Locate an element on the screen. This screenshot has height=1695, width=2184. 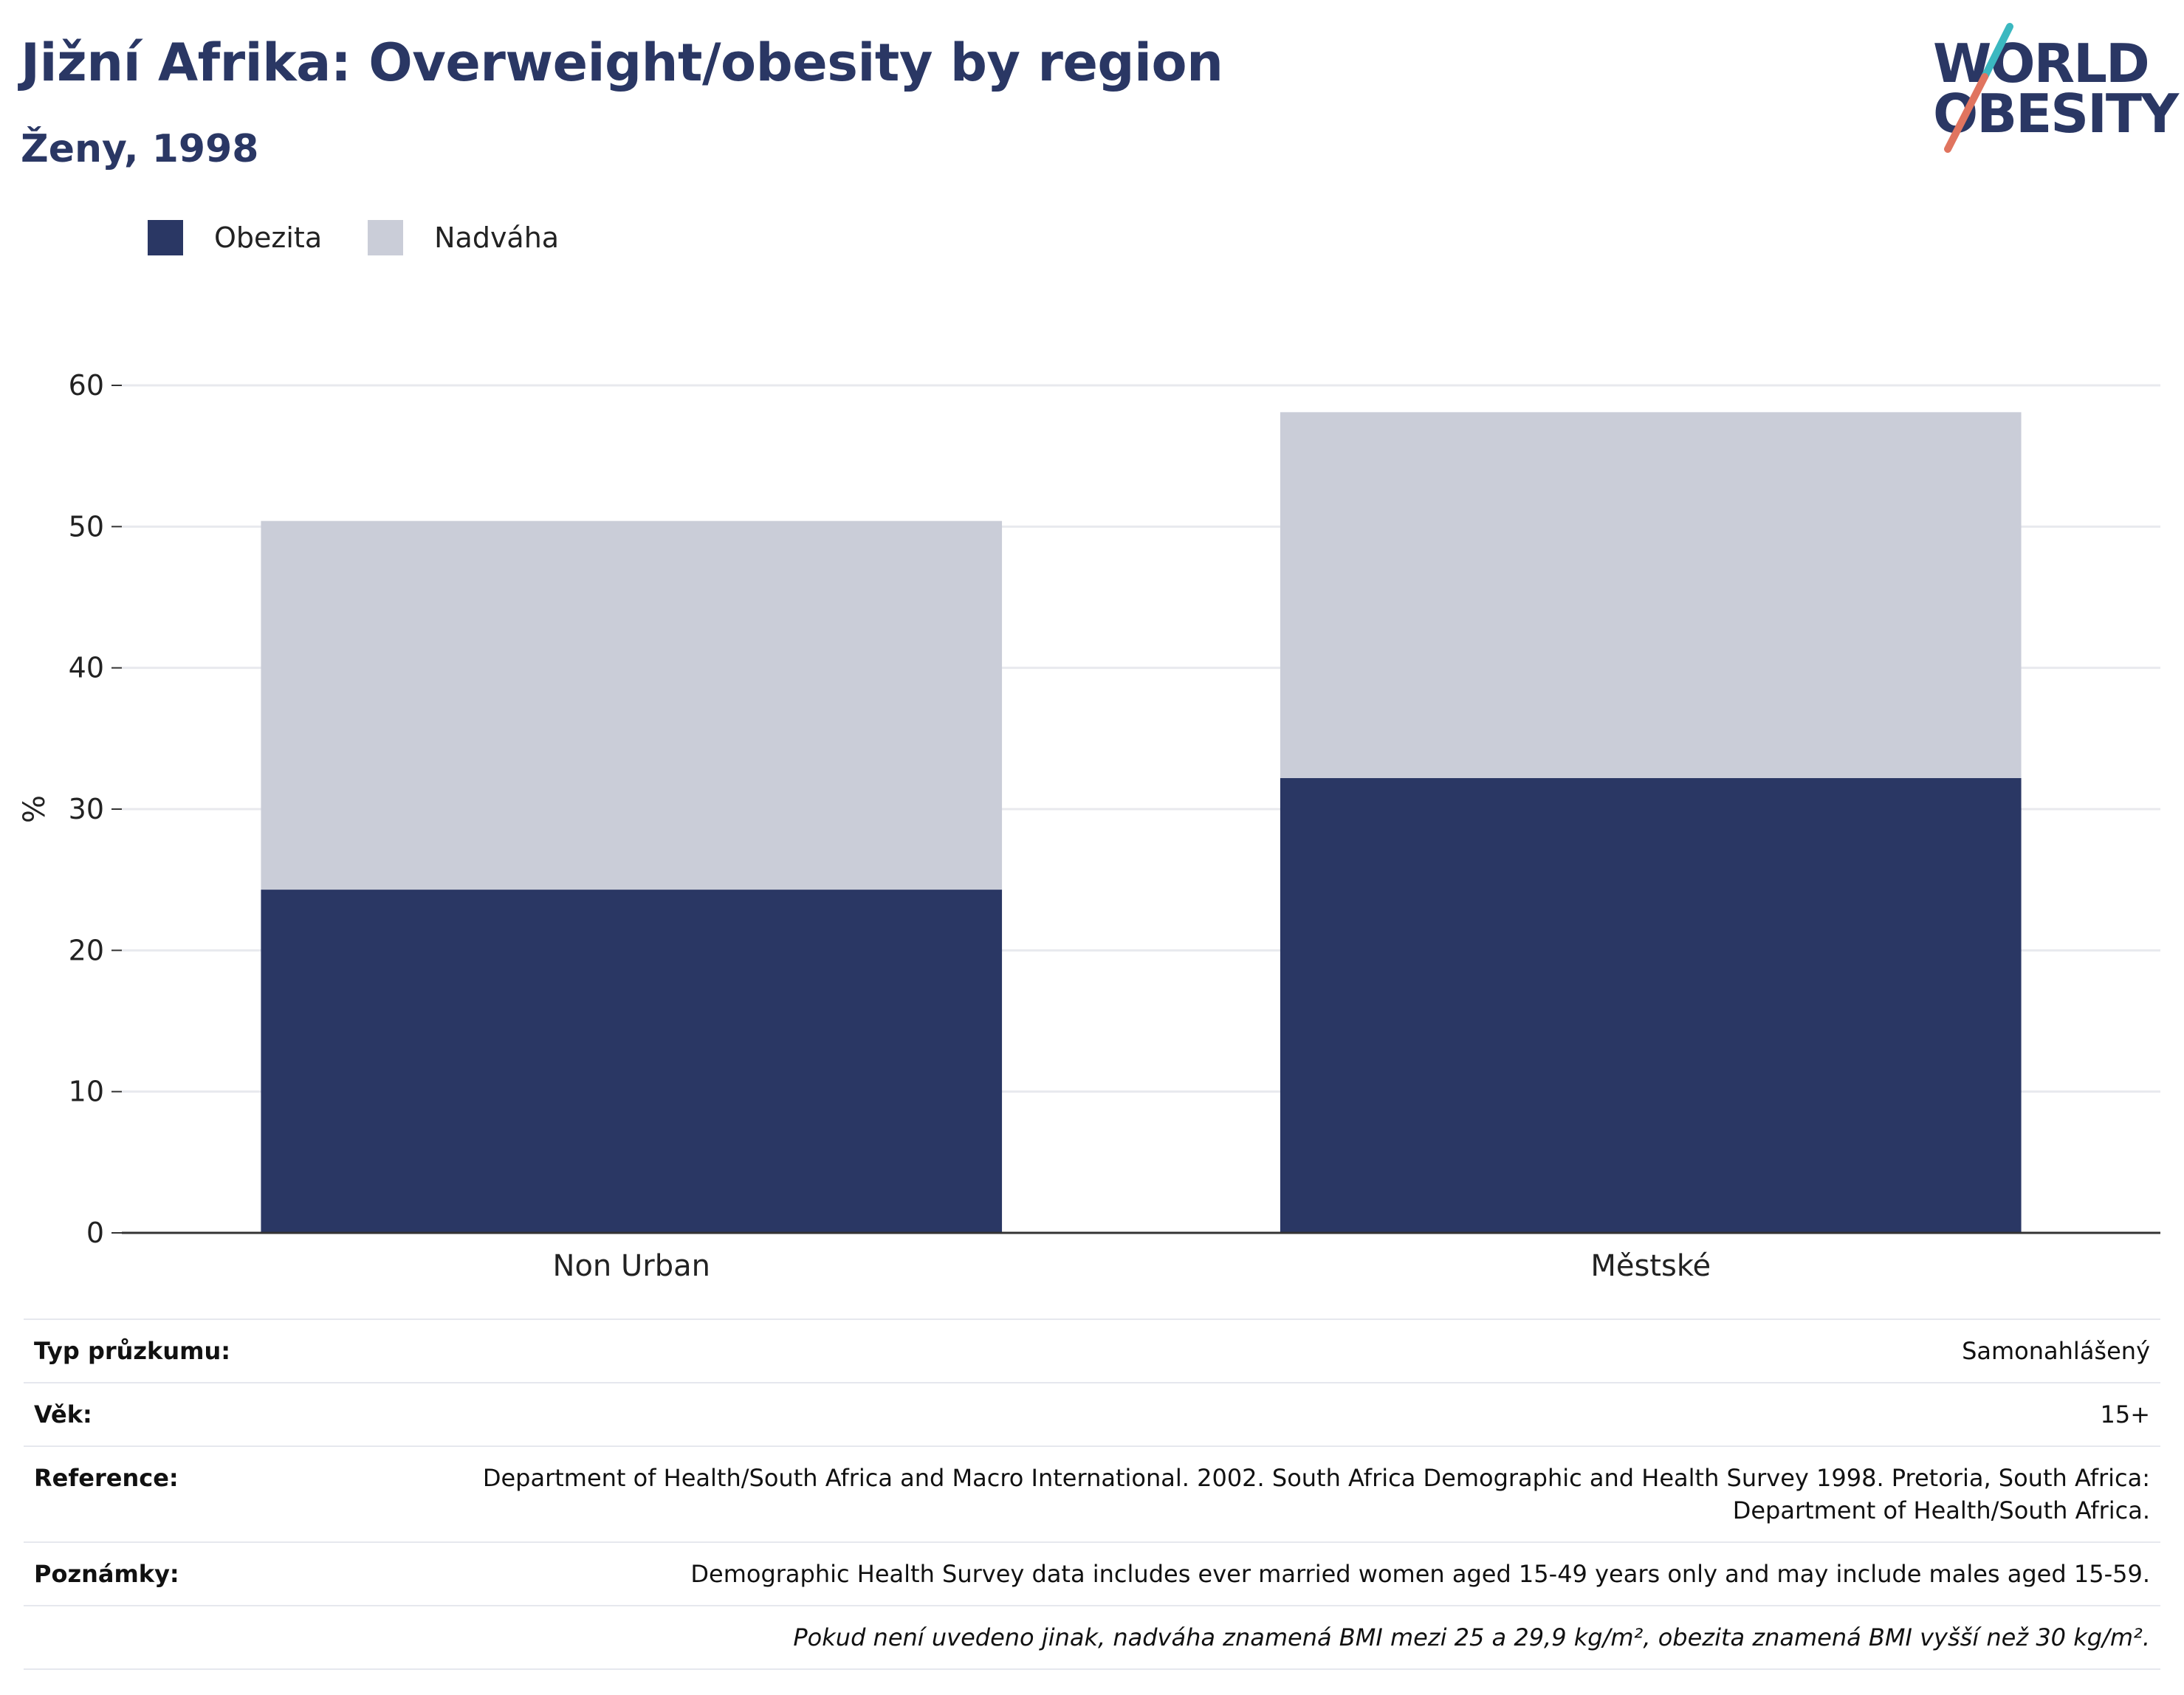
world-obesity-logo: WORLD OBESITY is located at coordinates (2053, 88).